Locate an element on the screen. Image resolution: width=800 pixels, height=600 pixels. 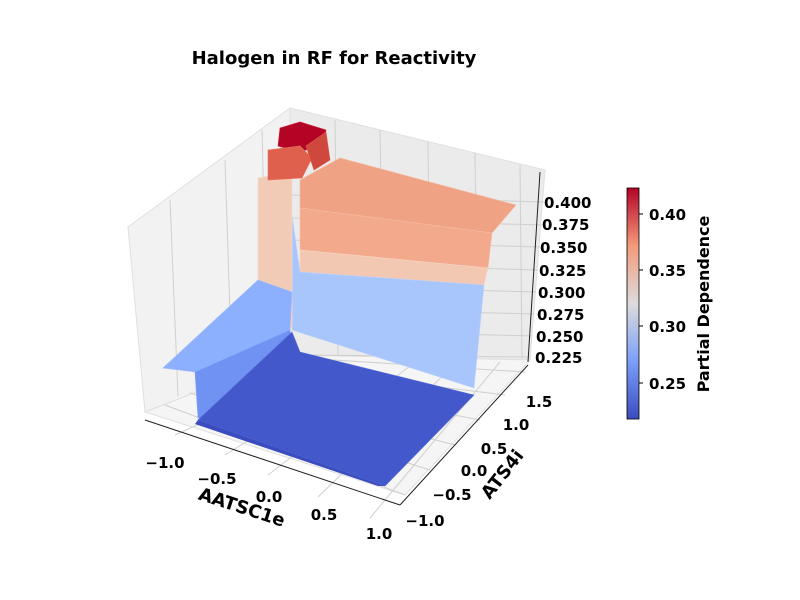
z-tick-label: 0.350 is located at coordinates (563, 248).